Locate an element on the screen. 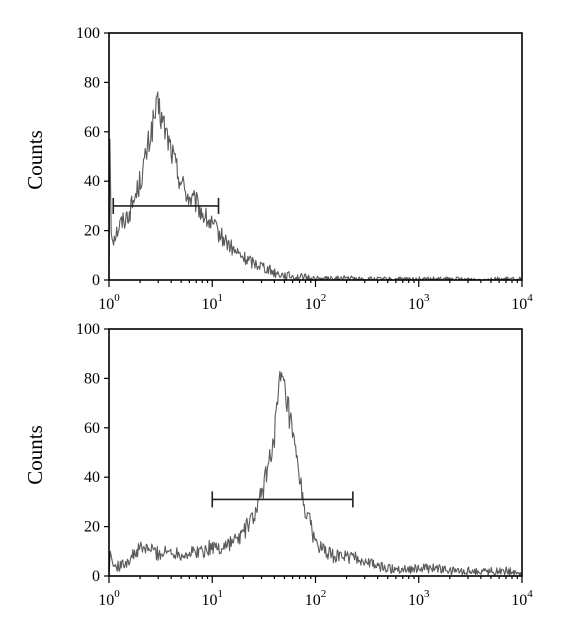 This screenshot has width=561, height=631. bottom-y-tick-label-100: 100 is located at coordinates (88, 329).